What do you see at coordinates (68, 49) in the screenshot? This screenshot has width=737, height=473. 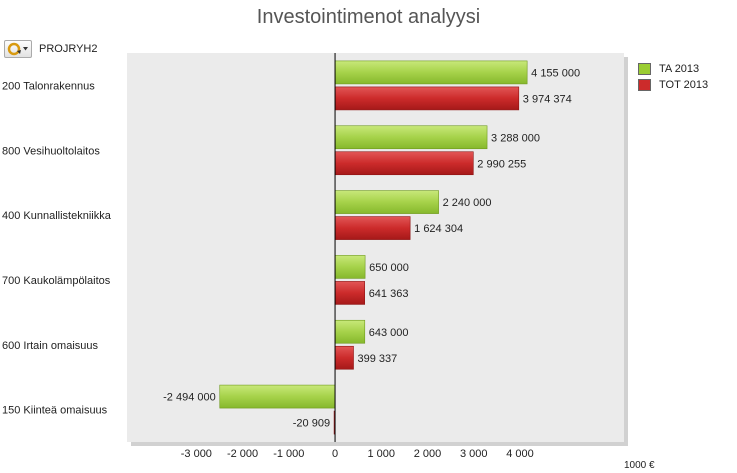 I see `dimension-label: PROJRYH2` at bounding box center [68, 49].